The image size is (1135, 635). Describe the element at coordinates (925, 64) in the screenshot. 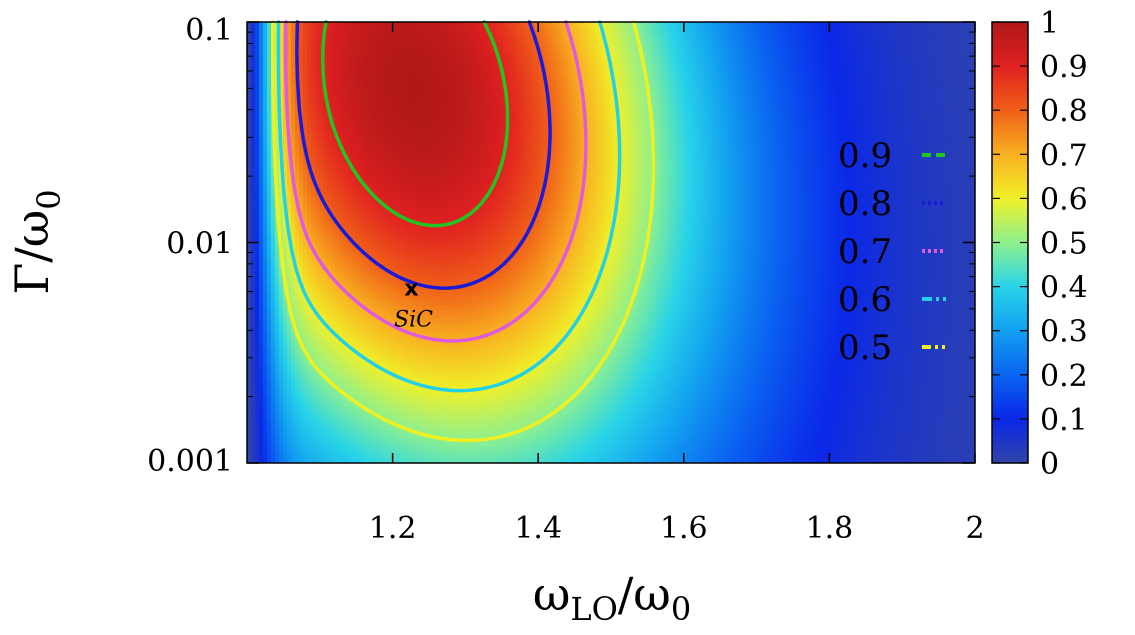

I see `heatmap-cell-1989` at that location.